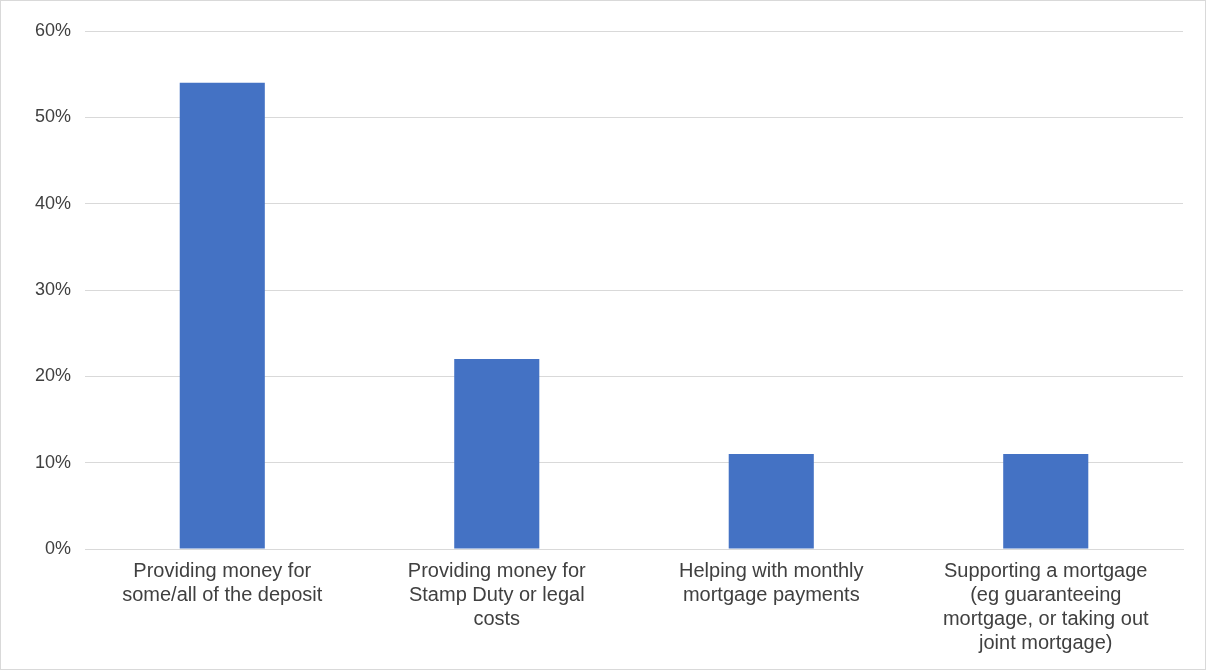 This screenshot has width=1206, height=670. What do you see at coordinates (53, 29) in the screenshot?
I see `y-tick-label: 60%` at bounding box center [53, 29].